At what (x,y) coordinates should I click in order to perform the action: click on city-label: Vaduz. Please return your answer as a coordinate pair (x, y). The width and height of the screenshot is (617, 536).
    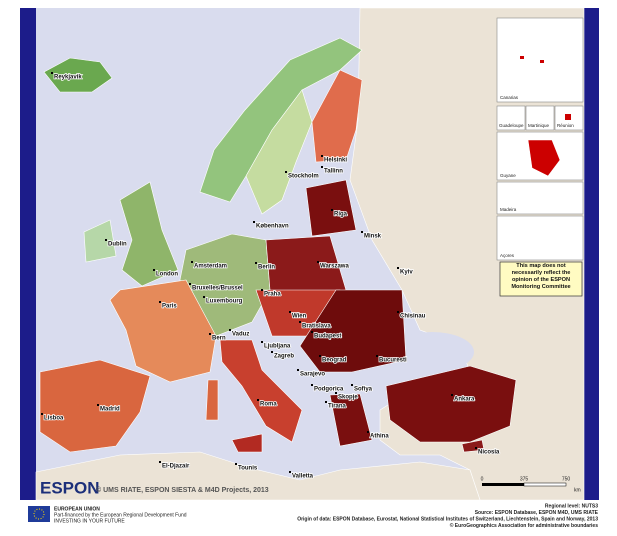
    Looking at the image, I should click on (240, 335).